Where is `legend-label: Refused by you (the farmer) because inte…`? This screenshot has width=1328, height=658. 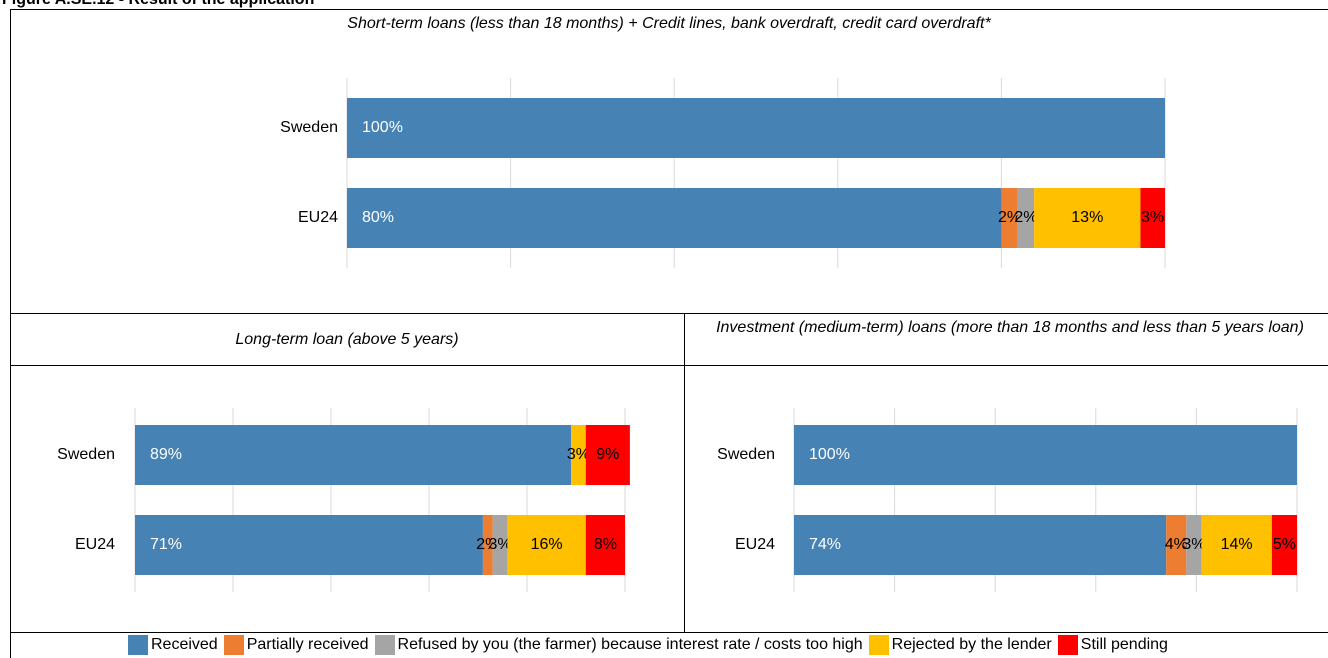
legend-label: Refused by you (the farmer) because inte… is located at coordinates (630, 644).